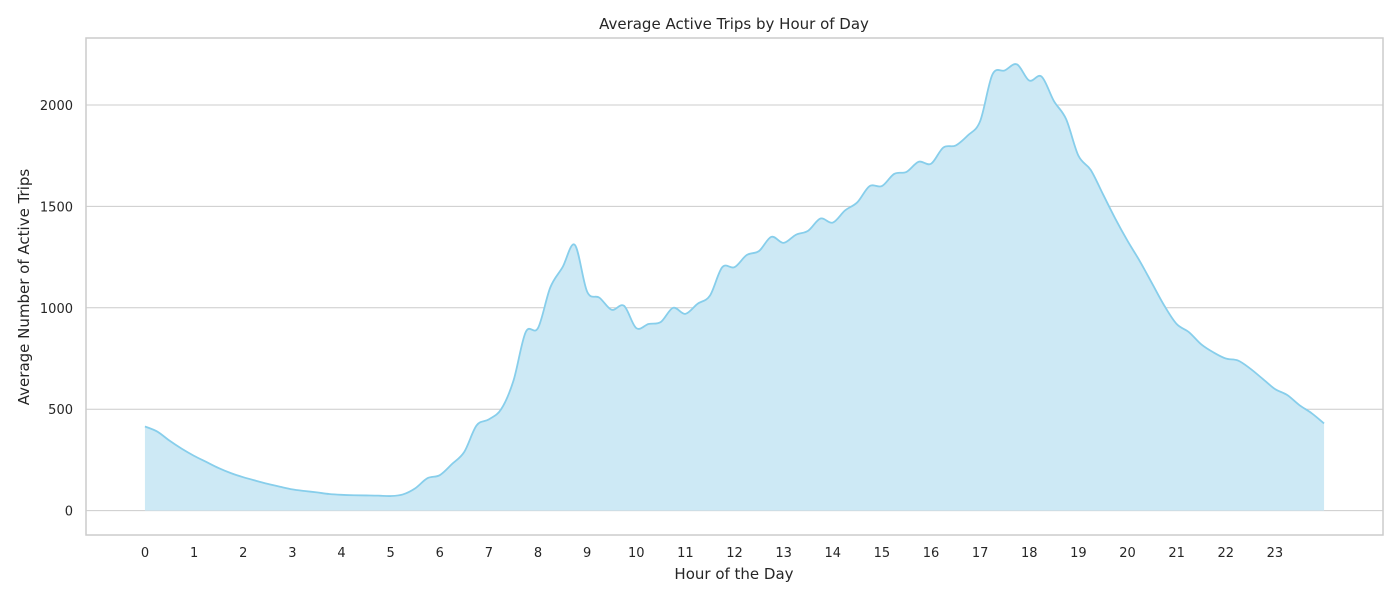  What do you see at coordinates (56, 207) in the screenshot?
I see `y-tick-label: 1500` at bounding box center [56, 207].